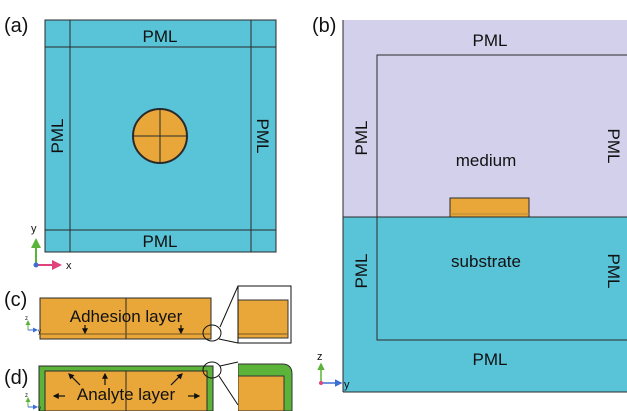 Image resolution: width=627 pixels, height=411 pixels. I want to click on panel-b-pml-right-upper-label: PML, so click(613, 146).